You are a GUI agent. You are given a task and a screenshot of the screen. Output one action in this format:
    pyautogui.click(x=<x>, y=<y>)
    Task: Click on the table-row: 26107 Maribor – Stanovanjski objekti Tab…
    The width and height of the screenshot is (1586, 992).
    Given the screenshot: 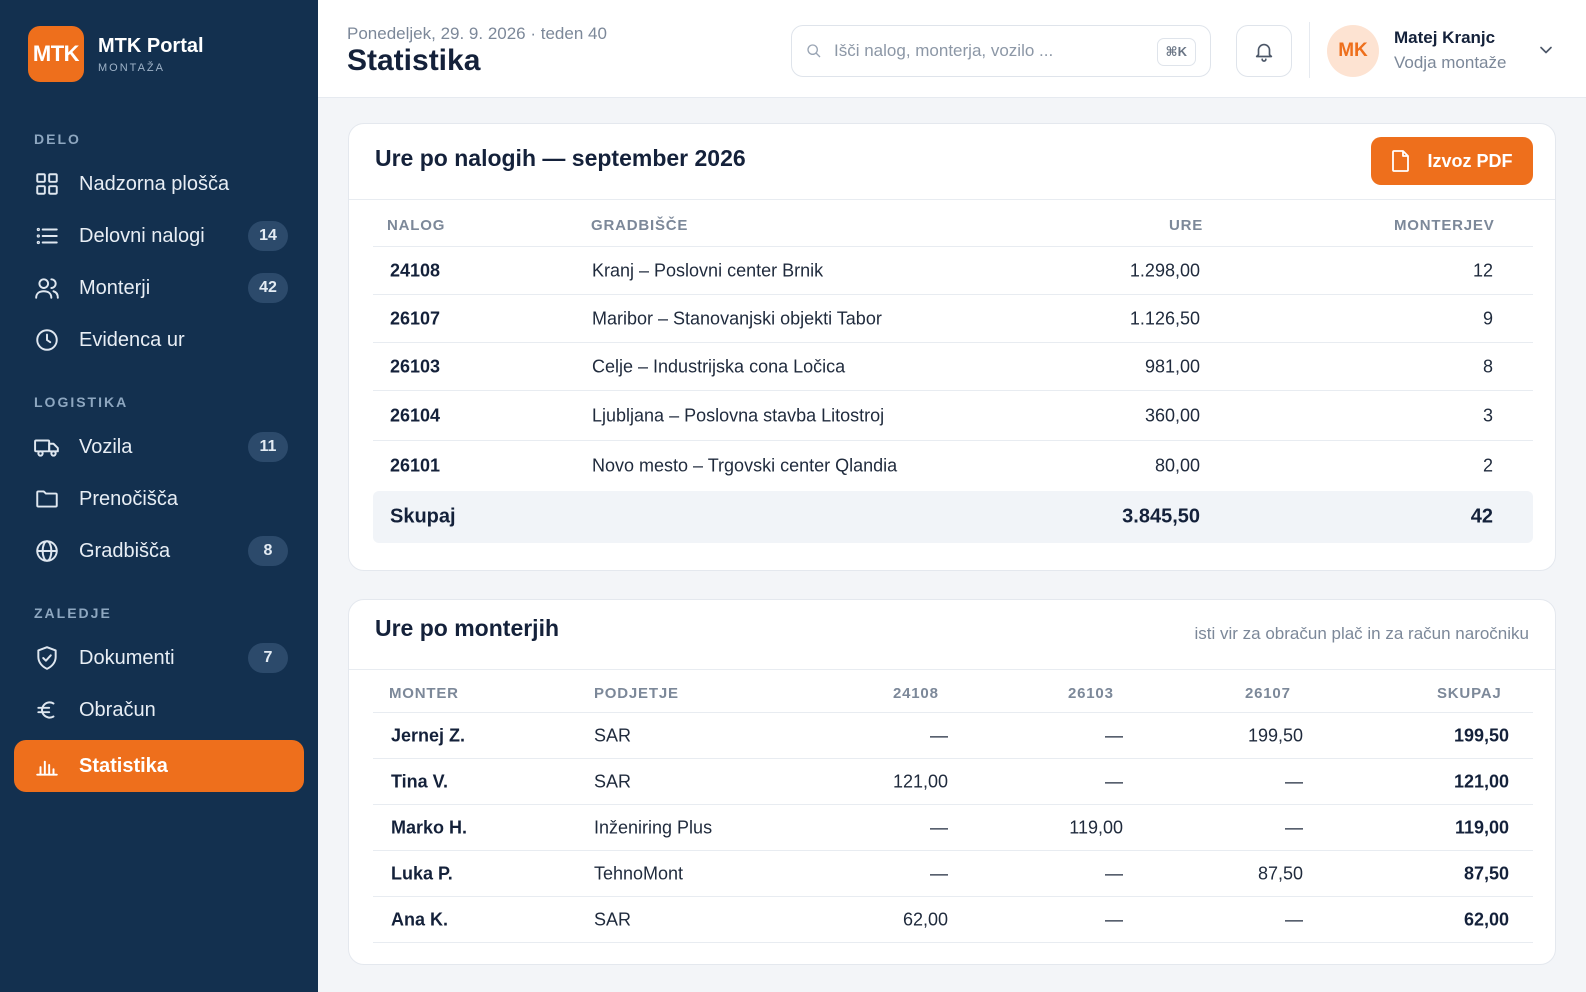 What is the action you would take?
    pyautogui.click(x=953, y=319)
    